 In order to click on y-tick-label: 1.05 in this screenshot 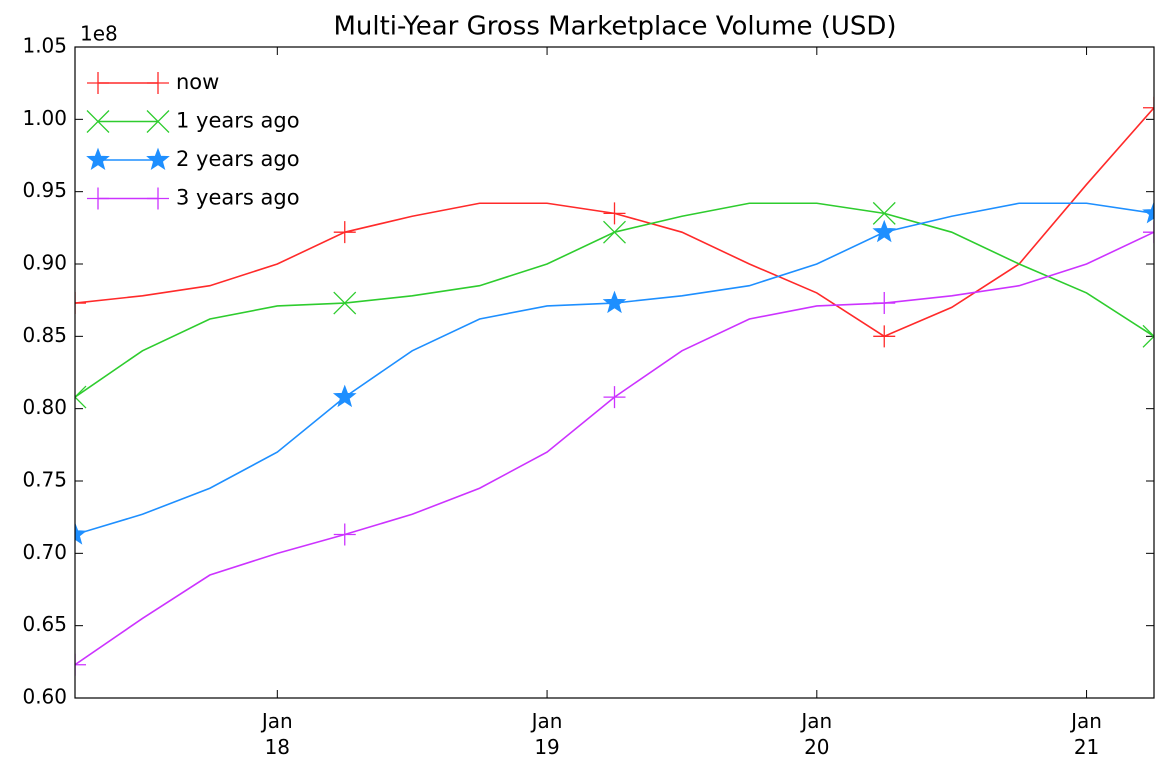, I will do `click(44, 46)`.